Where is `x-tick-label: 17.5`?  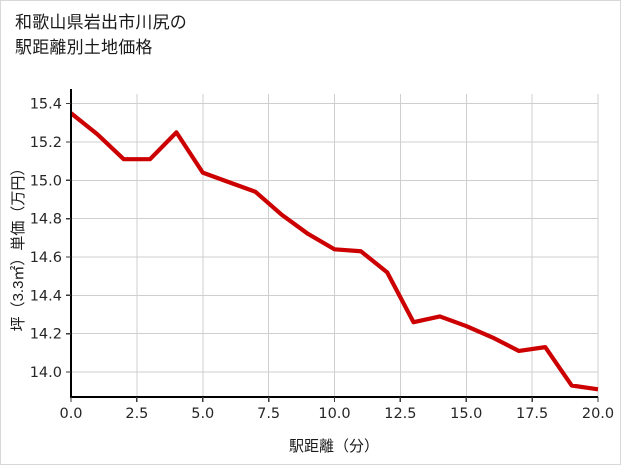
x-tick-label: 17.5 is located at coordinates (532, 414).